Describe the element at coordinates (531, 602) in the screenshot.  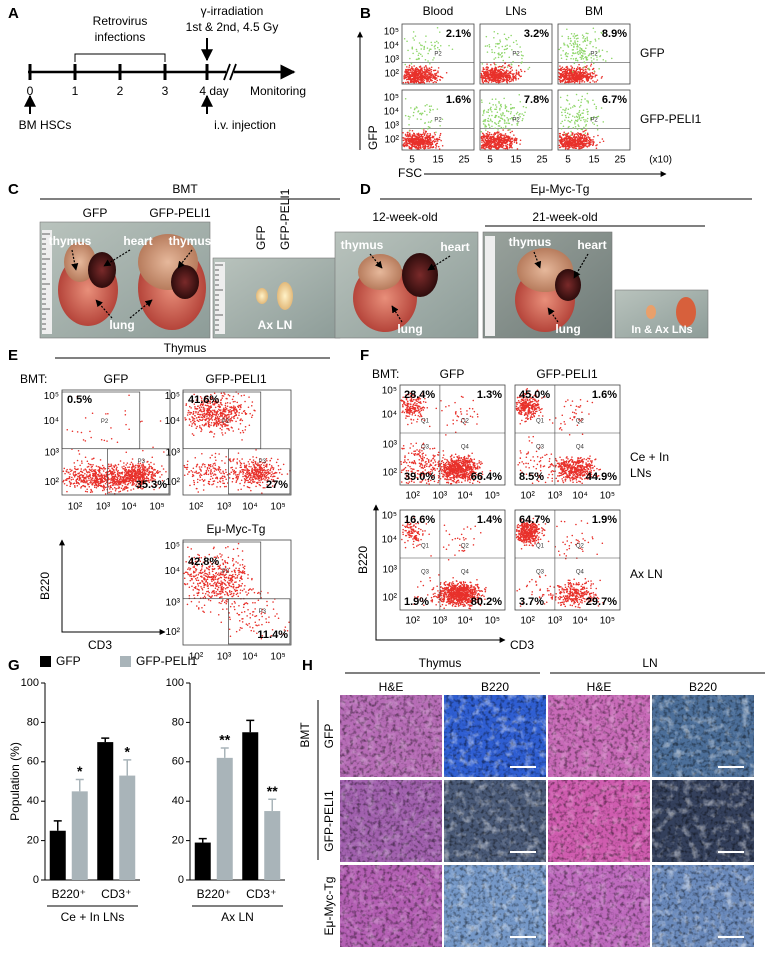
I see `percentage-label: 3.7%` at that location.